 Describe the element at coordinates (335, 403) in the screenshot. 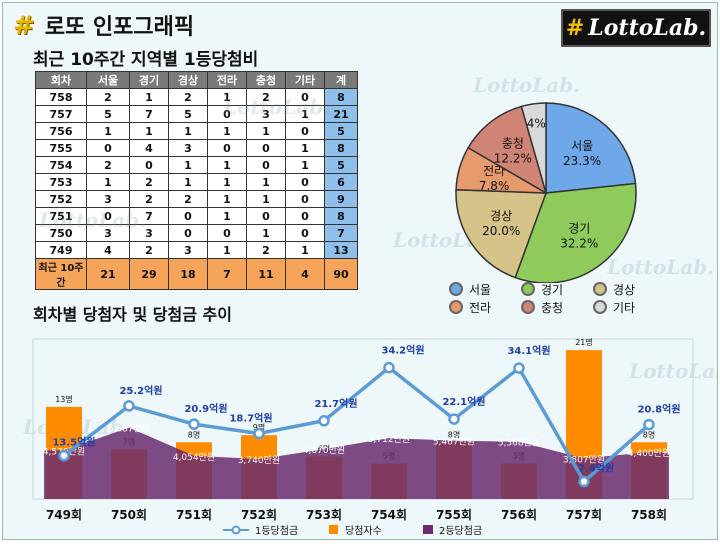

I see `line-label: 21.7억원` at that location.